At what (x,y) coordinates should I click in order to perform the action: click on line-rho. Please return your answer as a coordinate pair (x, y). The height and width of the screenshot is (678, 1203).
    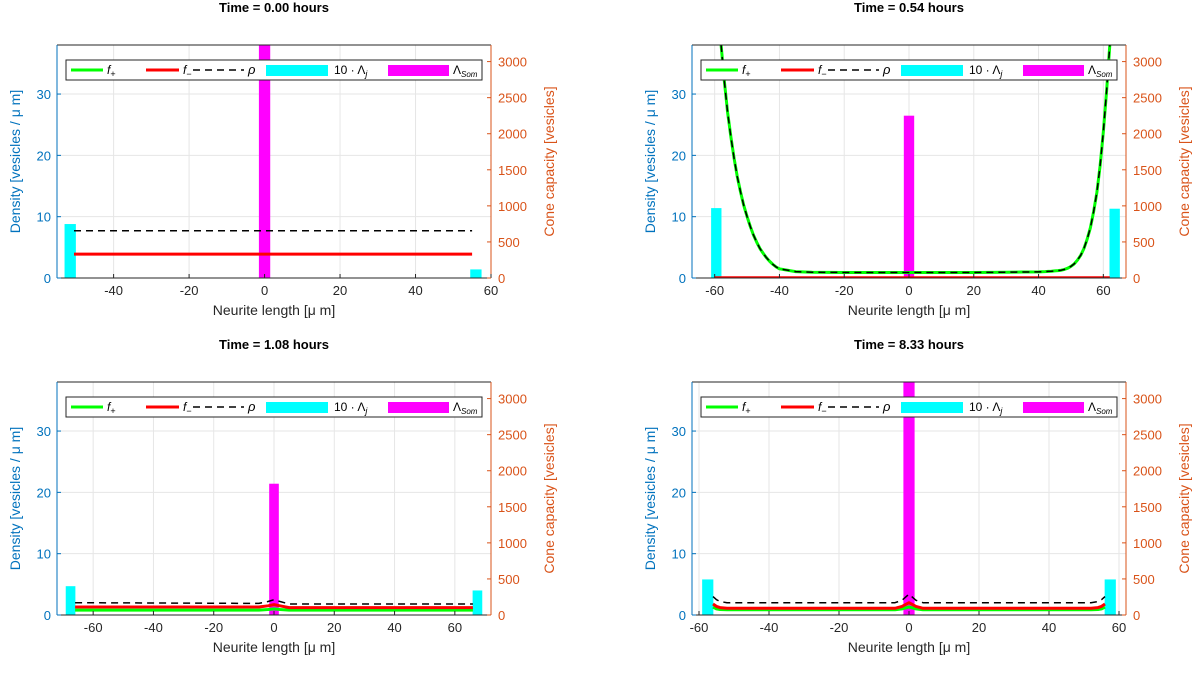
    Looking at the image, I should click on (274, 601).